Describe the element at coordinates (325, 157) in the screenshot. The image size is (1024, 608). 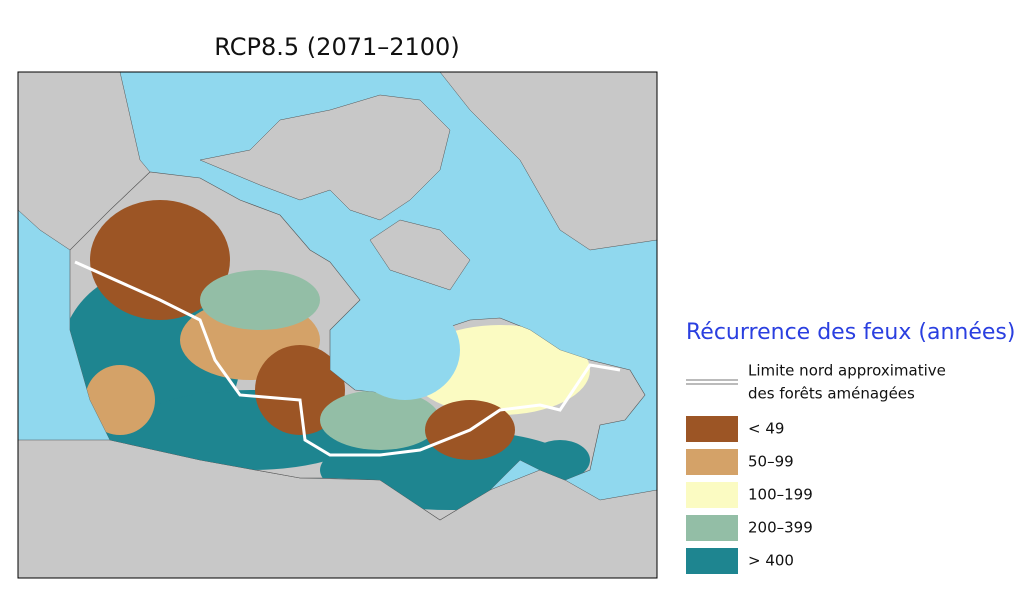
I see `arctic-islands` at that location.